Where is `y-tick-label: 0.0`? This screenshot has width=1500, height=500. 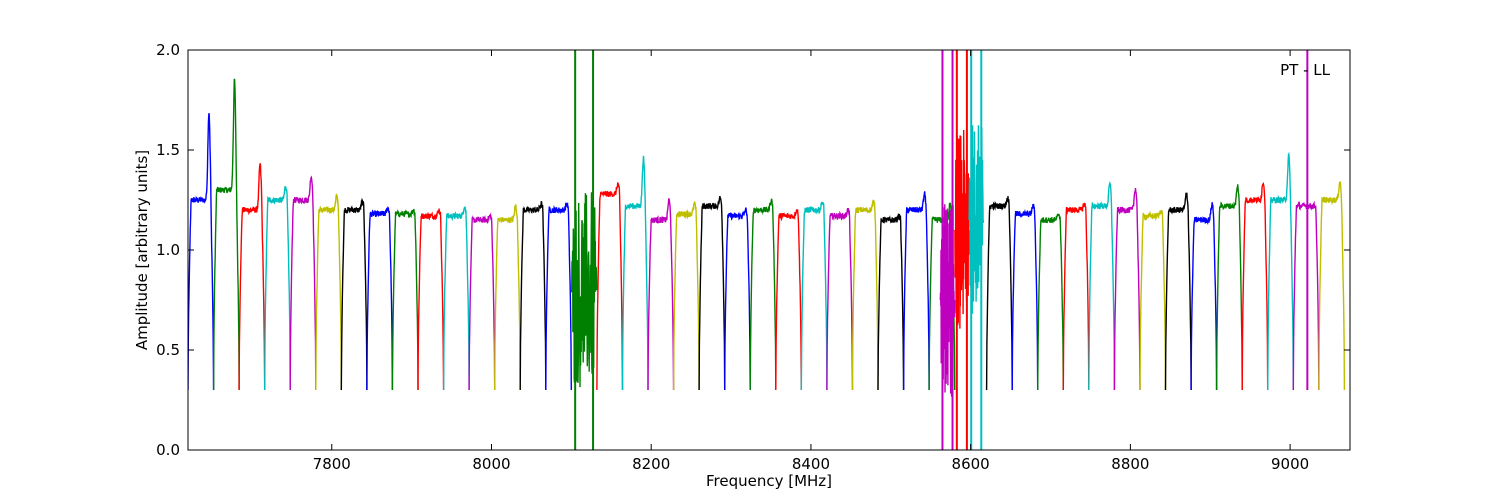
y-tick-label: 0.0 is located at coordinates (168, 450).